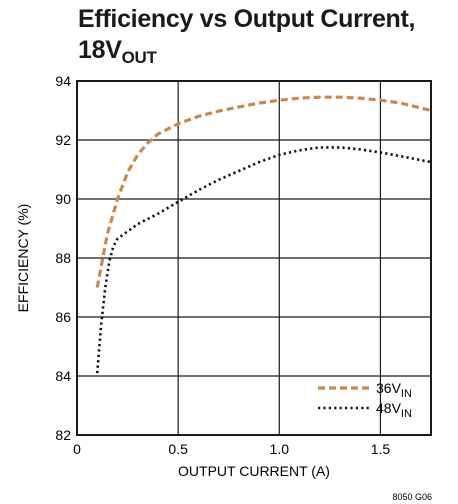  What do you see at coordinates (77, 449) in the screenshot?
I see `x-tick-label: 0` at bounding box center [77, 449].